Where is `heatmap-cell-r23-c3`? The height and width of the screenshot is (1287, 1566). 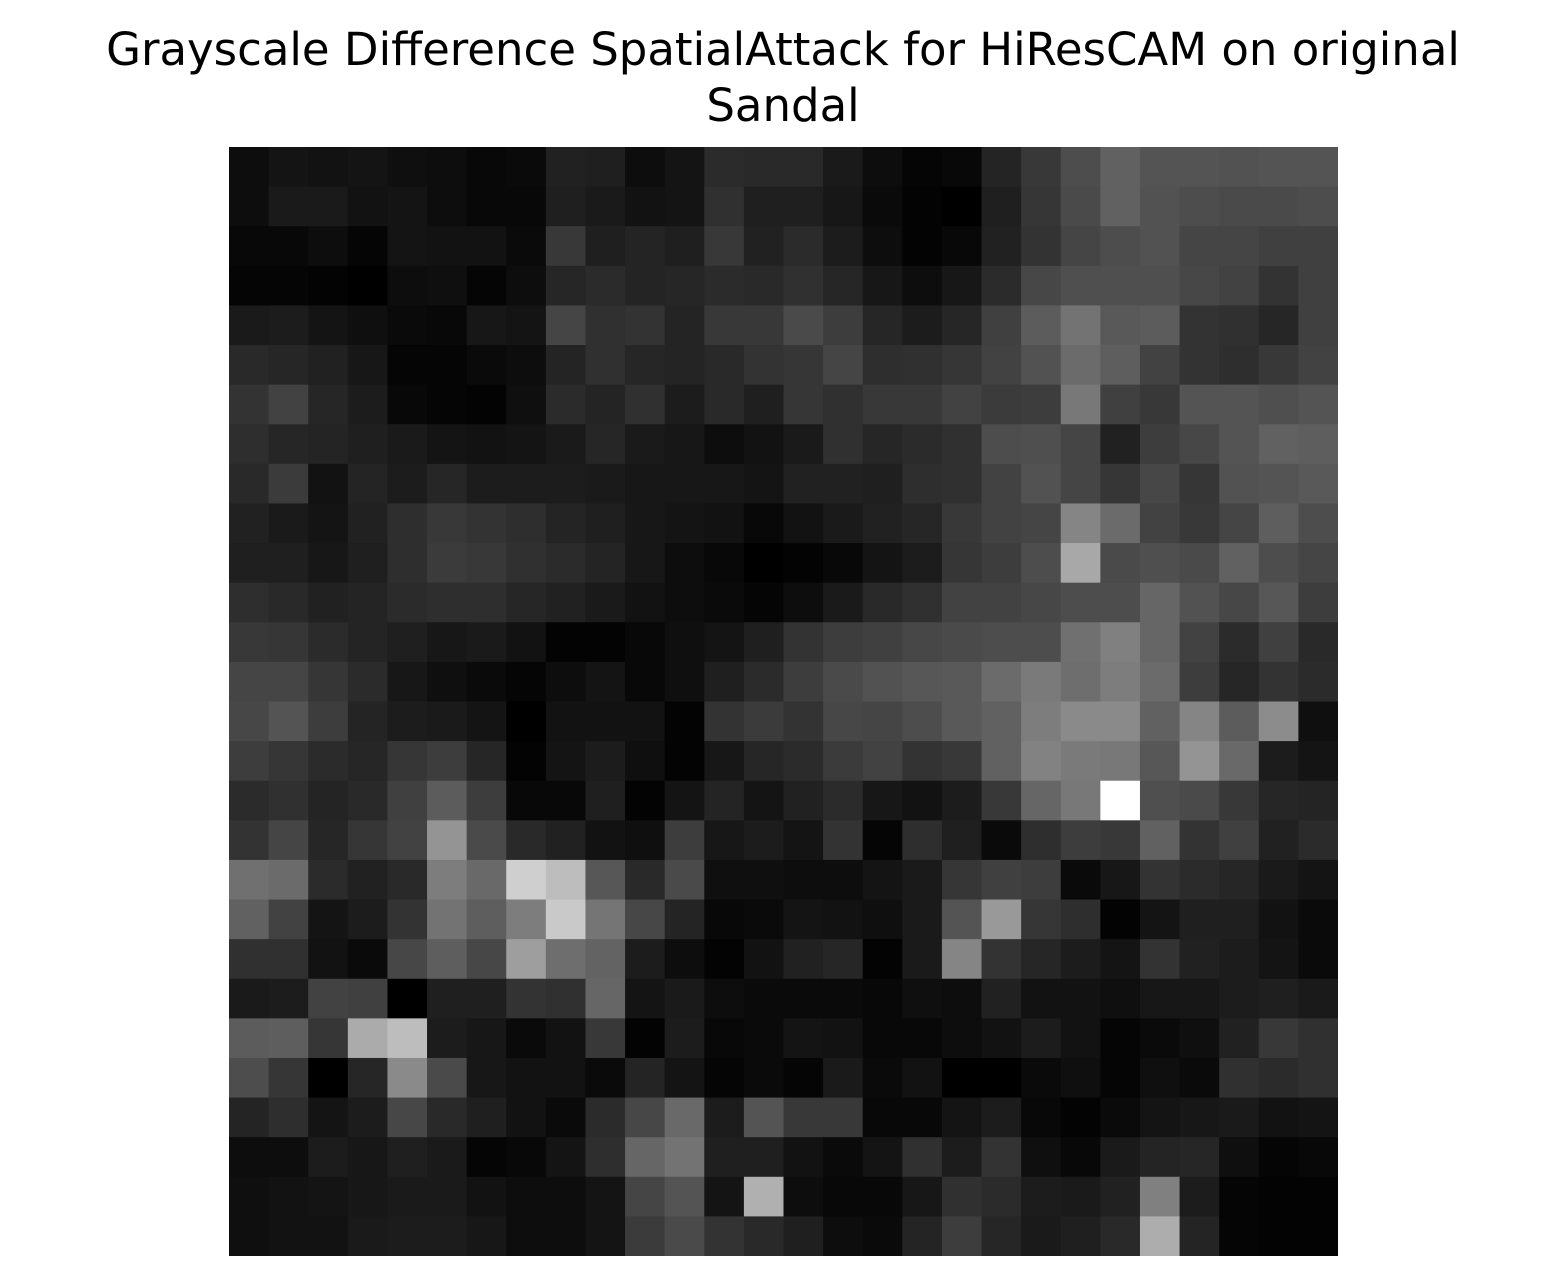
heatmap-cell-r23-c3 is located at coordinates (368, 1078).